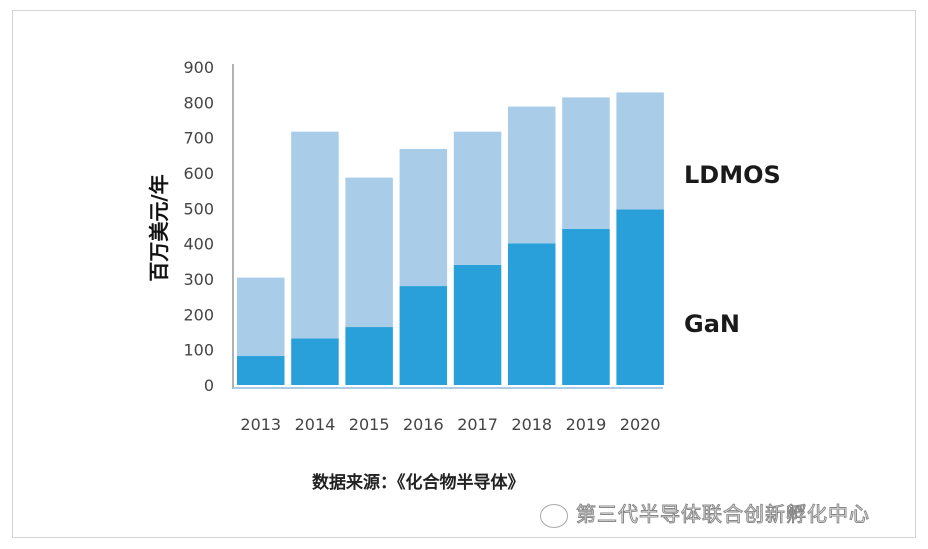  I want to click on bar-gan-2018, so click(532, 314).